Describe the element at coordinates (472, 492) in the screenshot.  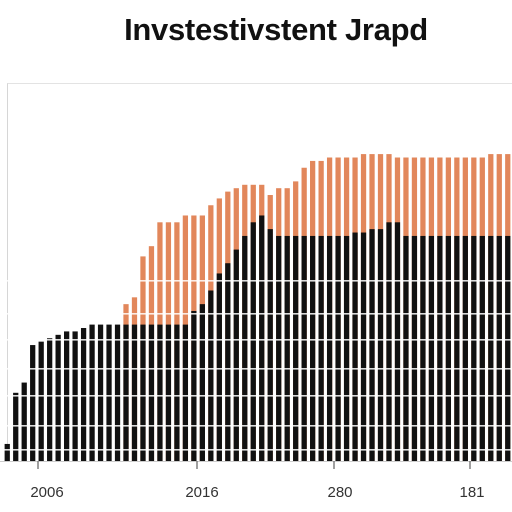
I see `x-tick-label: 181` at that location.